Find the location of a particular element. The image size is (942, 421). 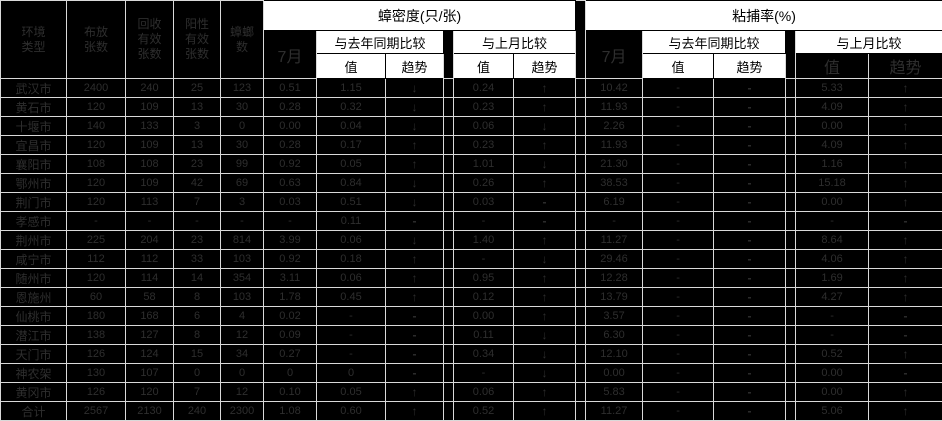

header-sheets-positive: 阳性 有效 张数 is located at coordinates (197, 40).